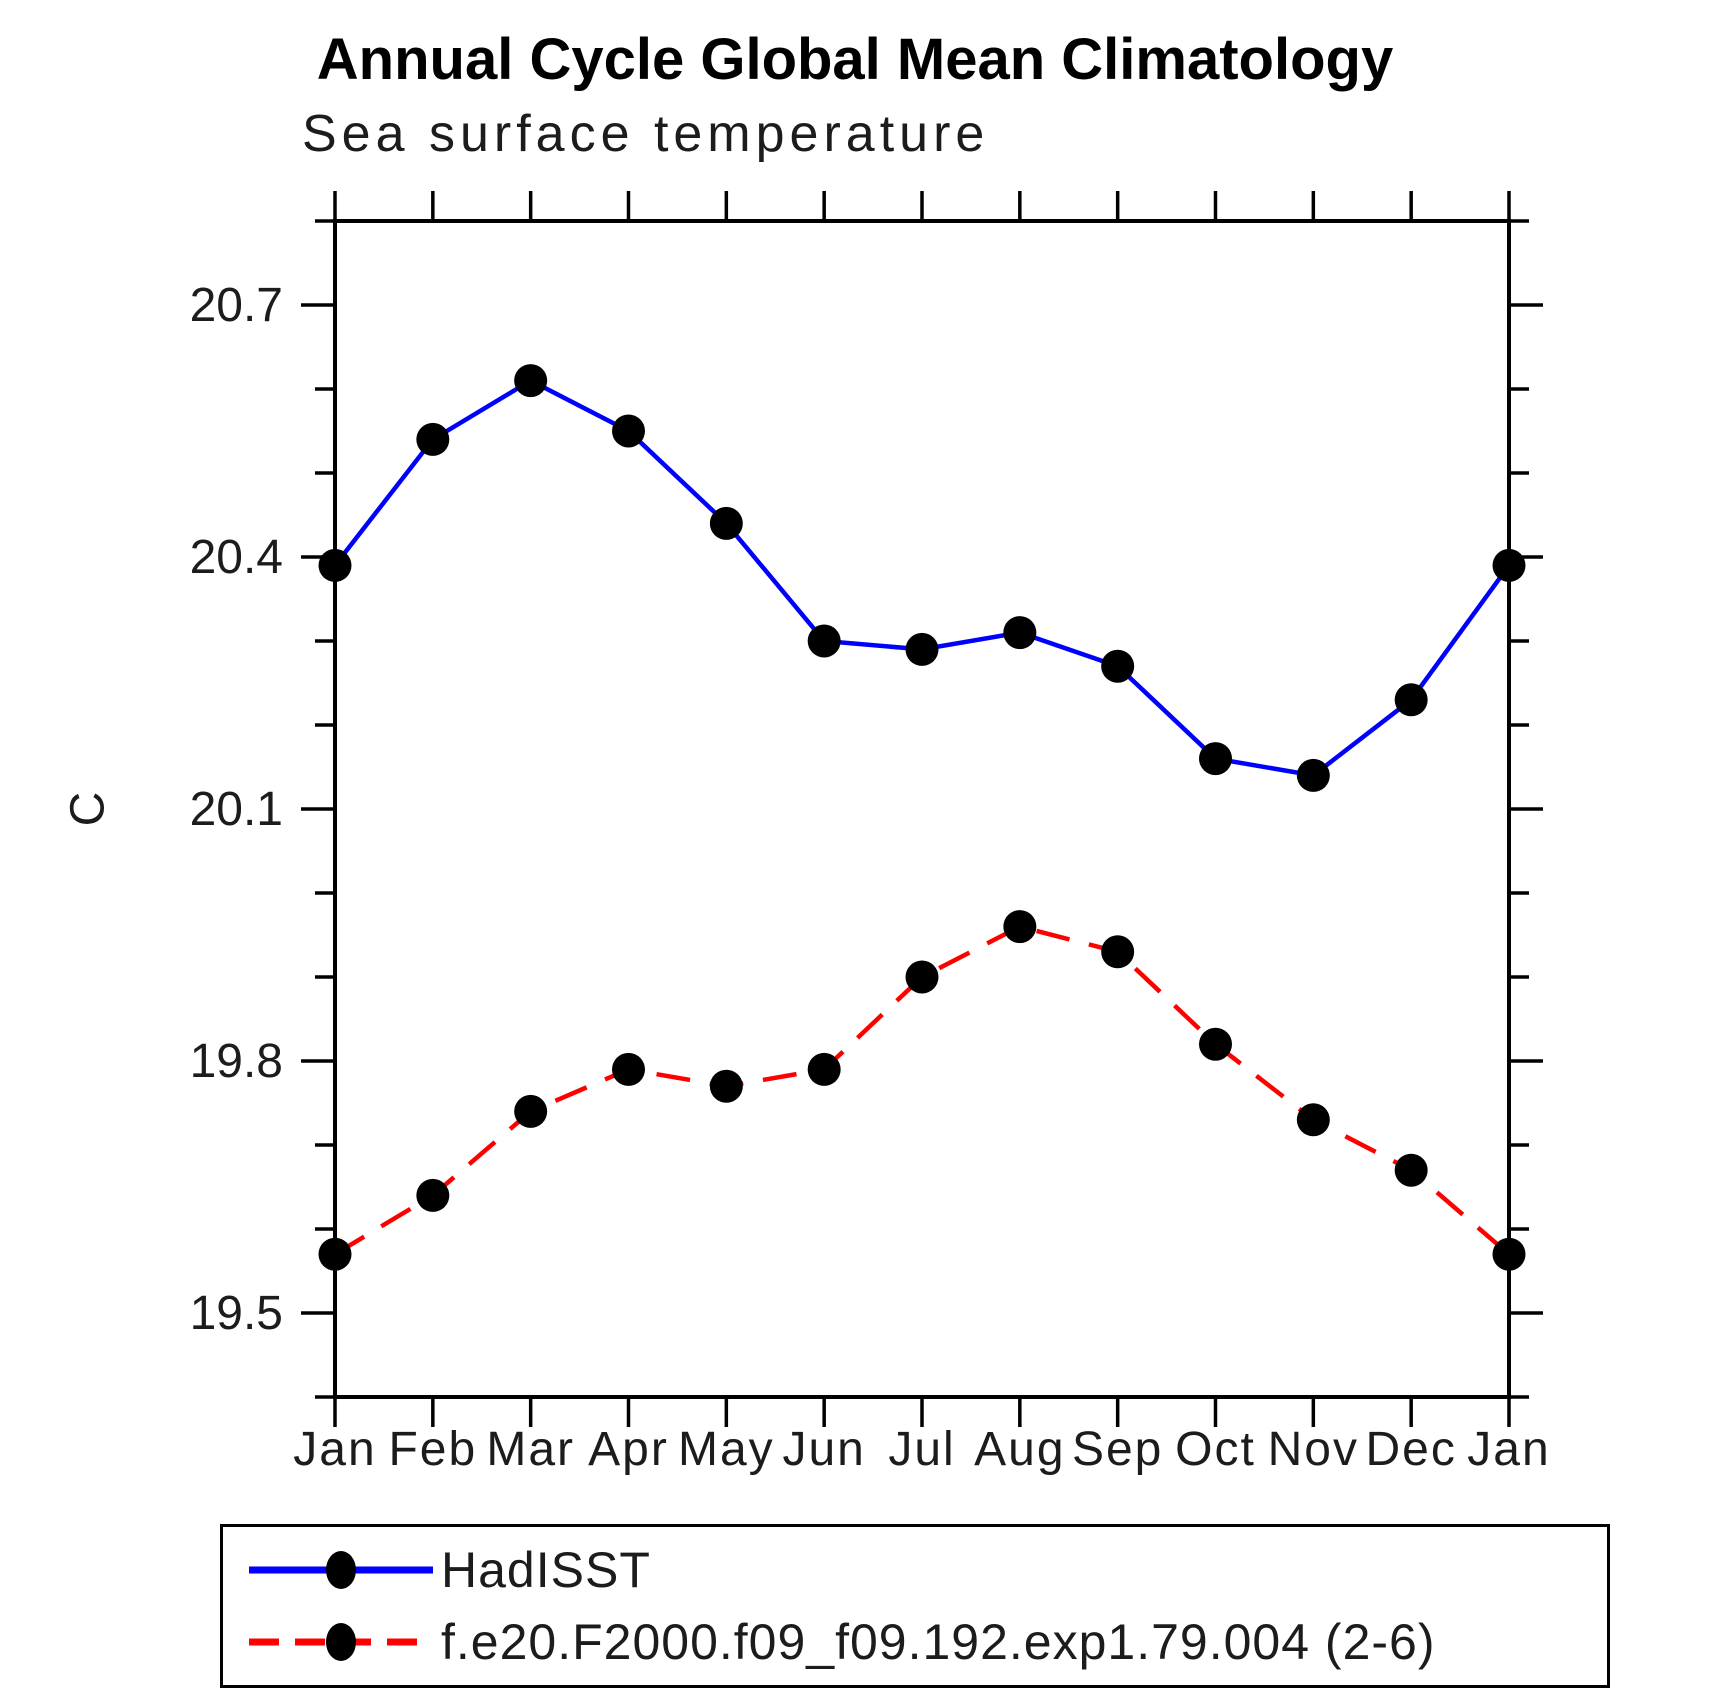  What do you see at coordinates (1410, 1449) in the screenshot?
I see `x-tick-label: Dec` at bounding box center [1410, 1449].